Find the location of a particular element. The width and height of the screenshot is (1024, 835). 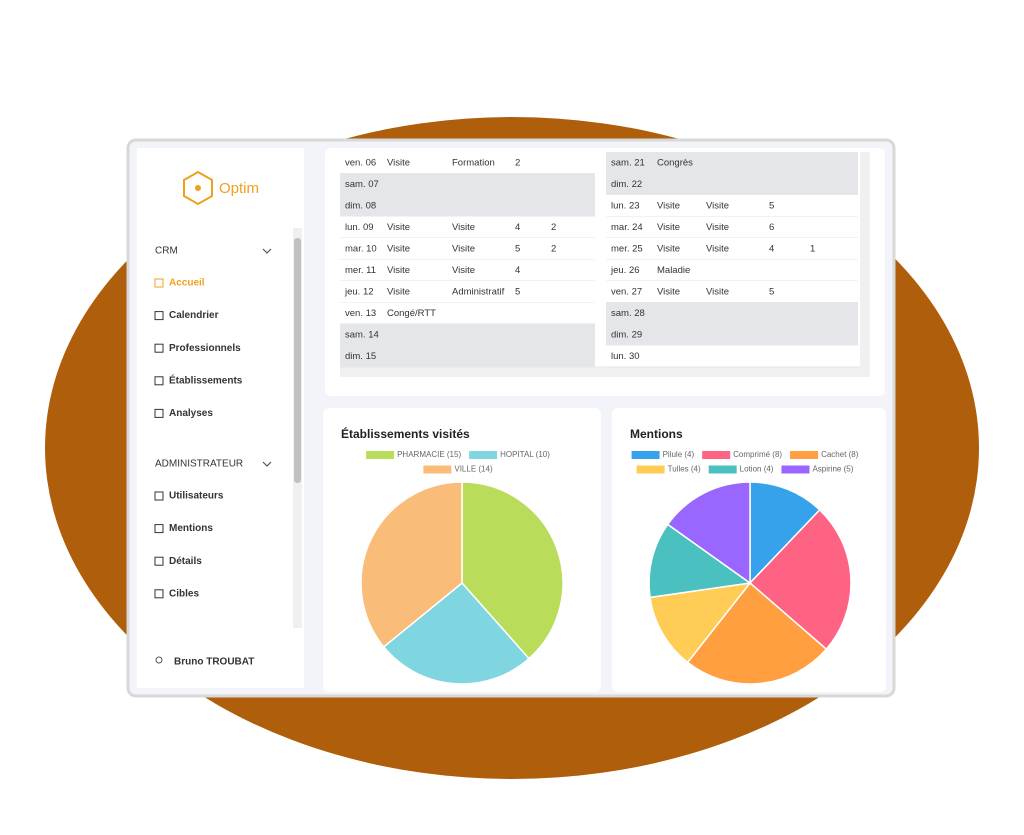

menu-item: Établissements is located at coordinates (206, 379).